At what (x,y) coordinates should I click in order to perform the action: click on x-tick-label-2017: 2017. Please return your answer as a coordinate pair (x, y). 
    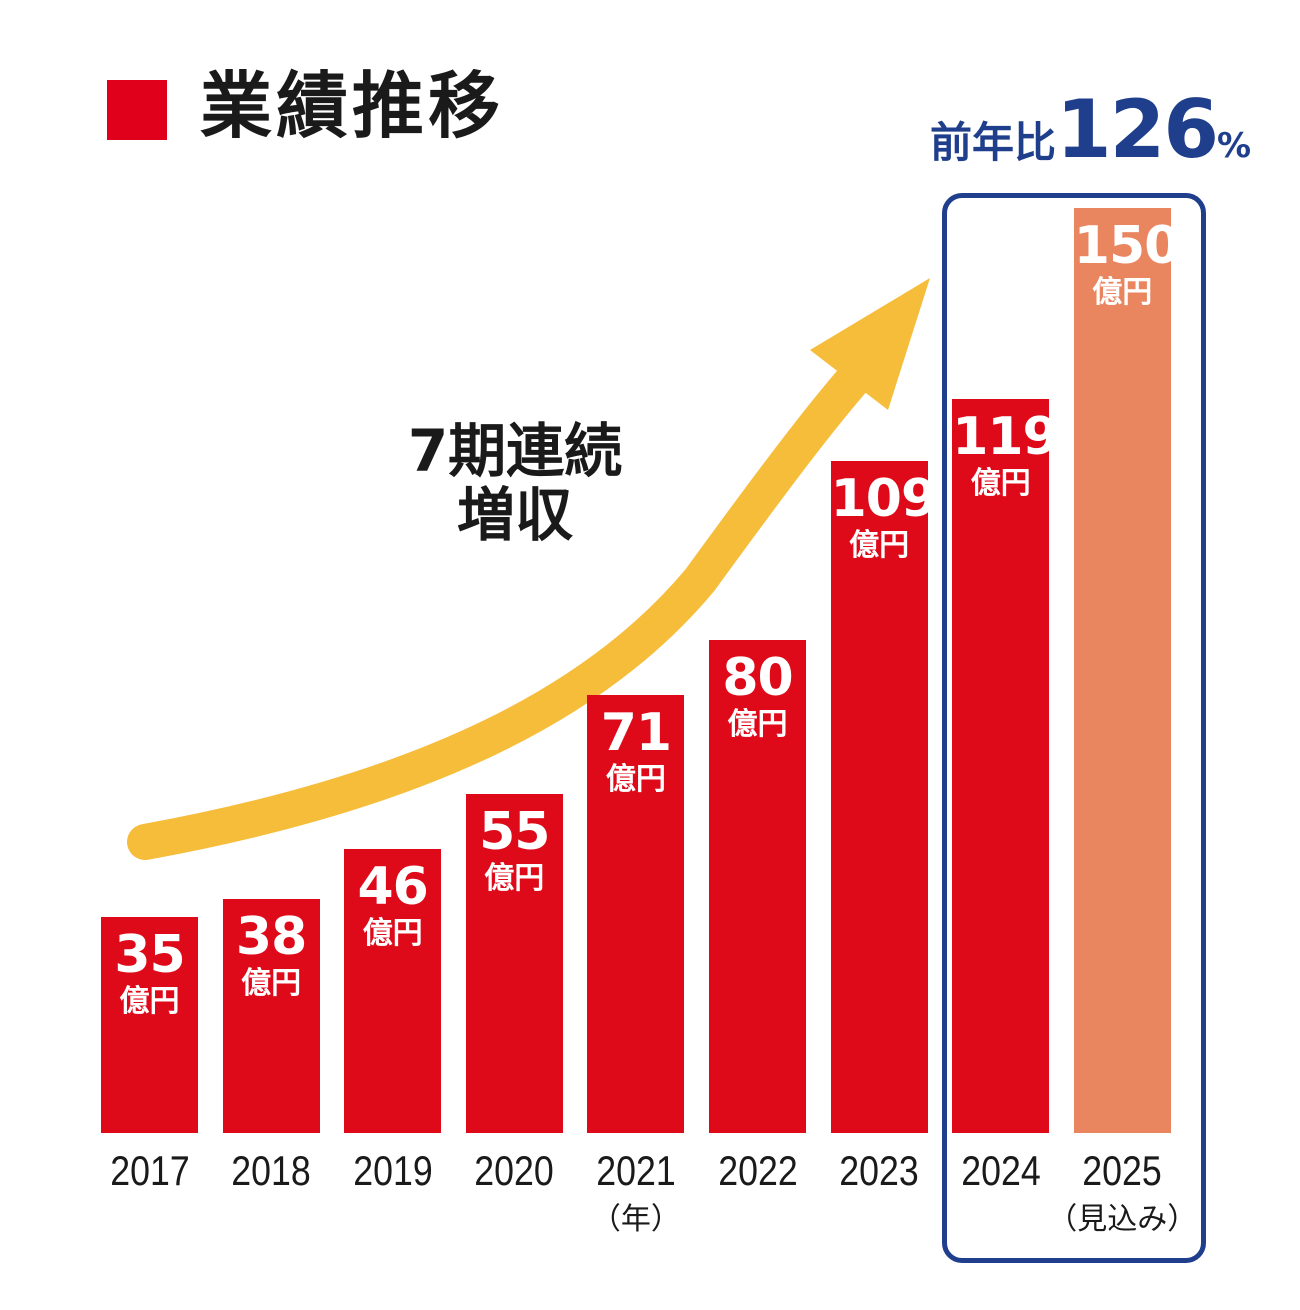
    Looking at the image, I should click on (149, 1170).